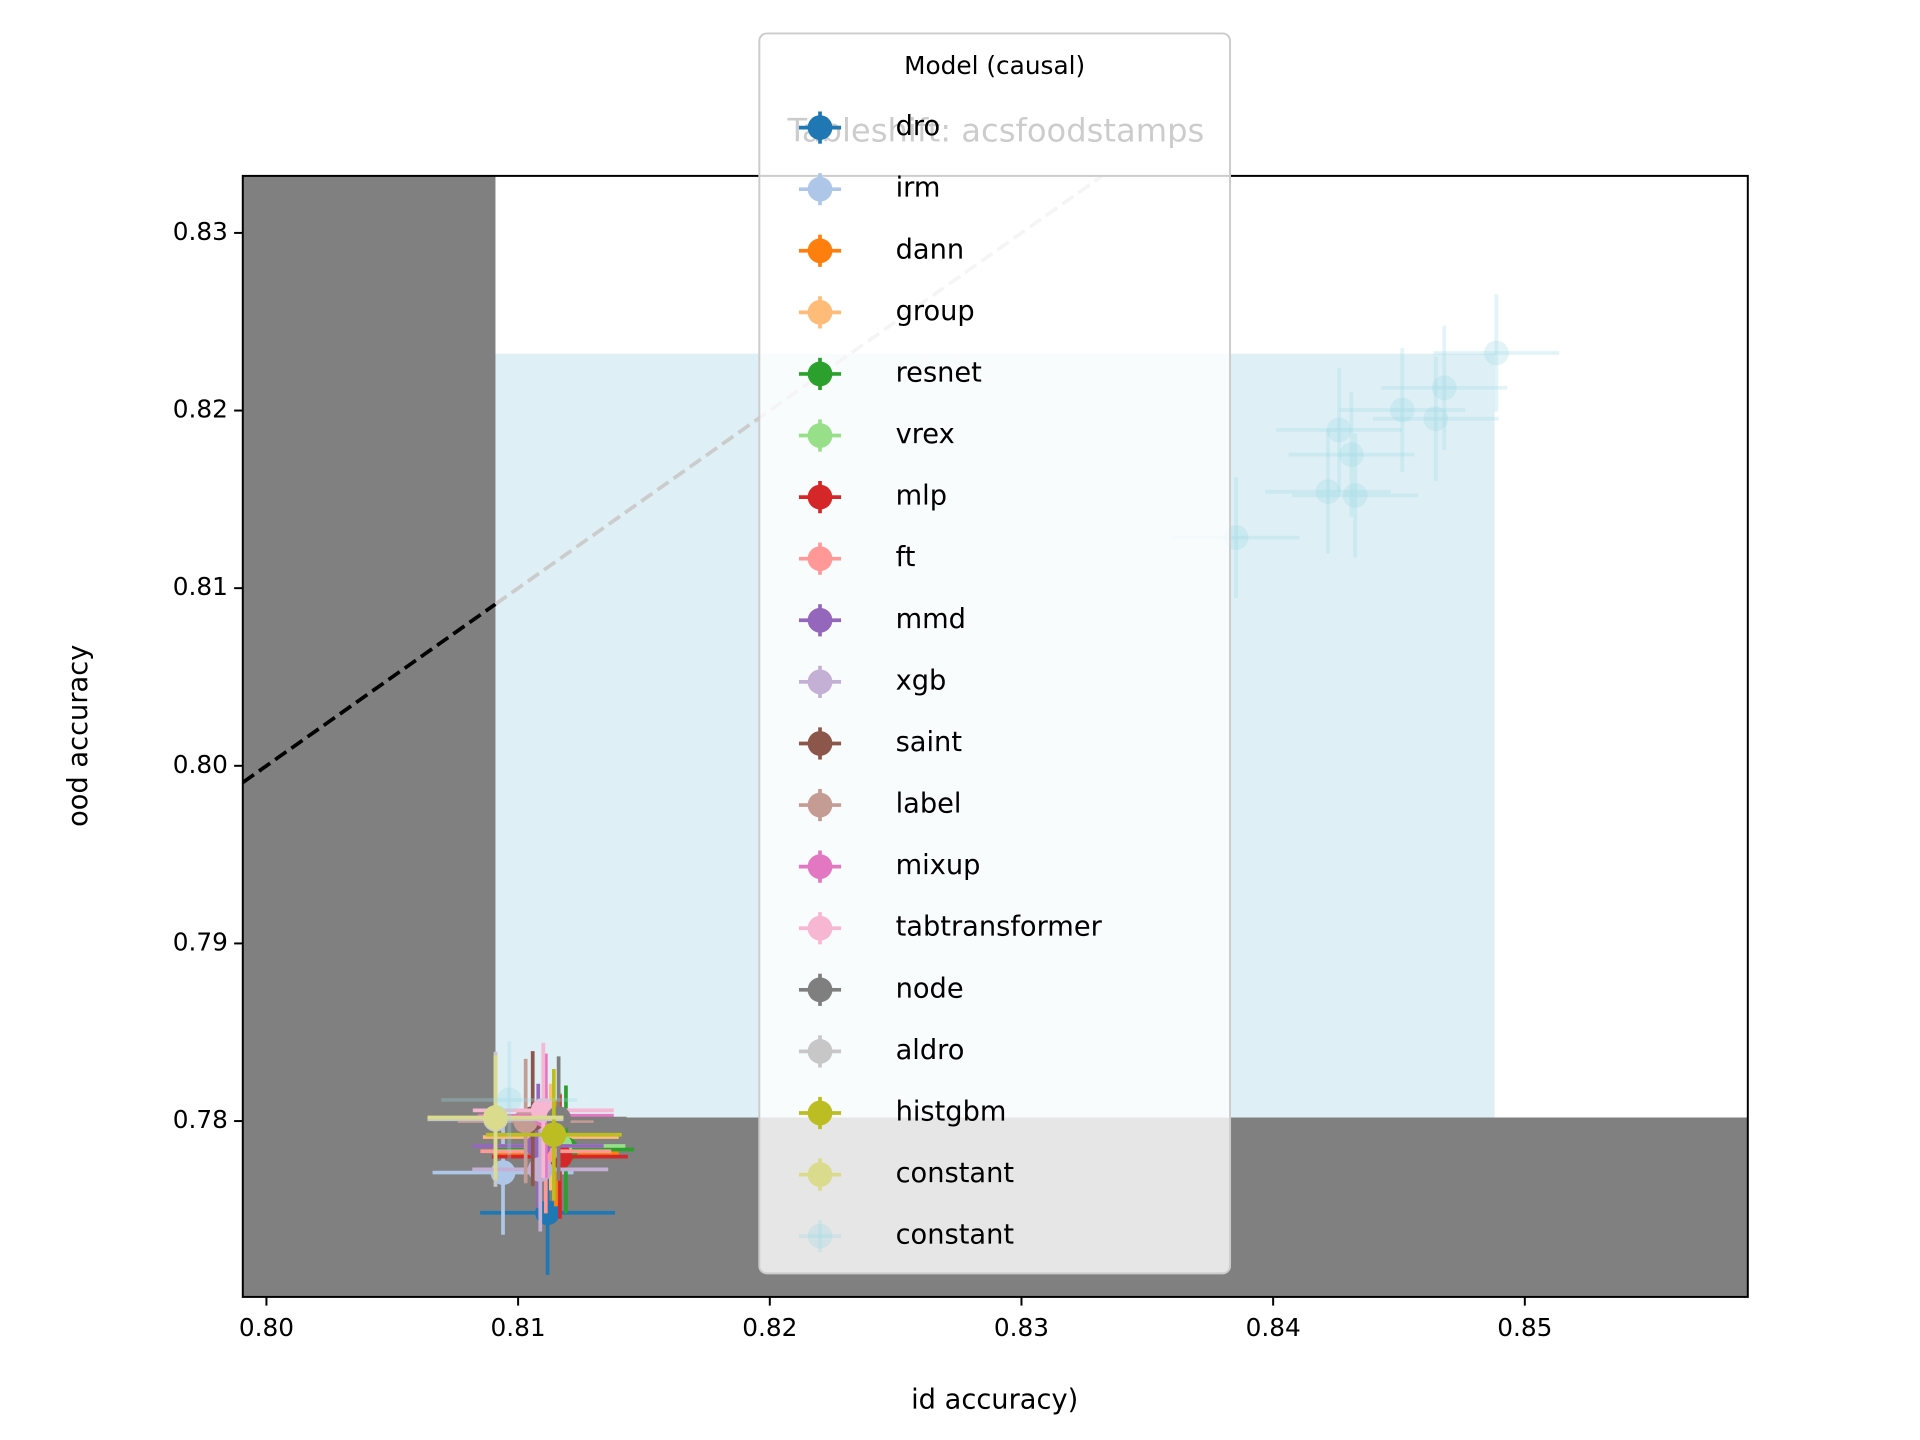 The width and height of the screenshot is (1920, 1440). What do you see at coordinates (1524, 1327) in the screenshot?
I see `x-tick-label: 0.85` at bounding box center [1524, 1327].